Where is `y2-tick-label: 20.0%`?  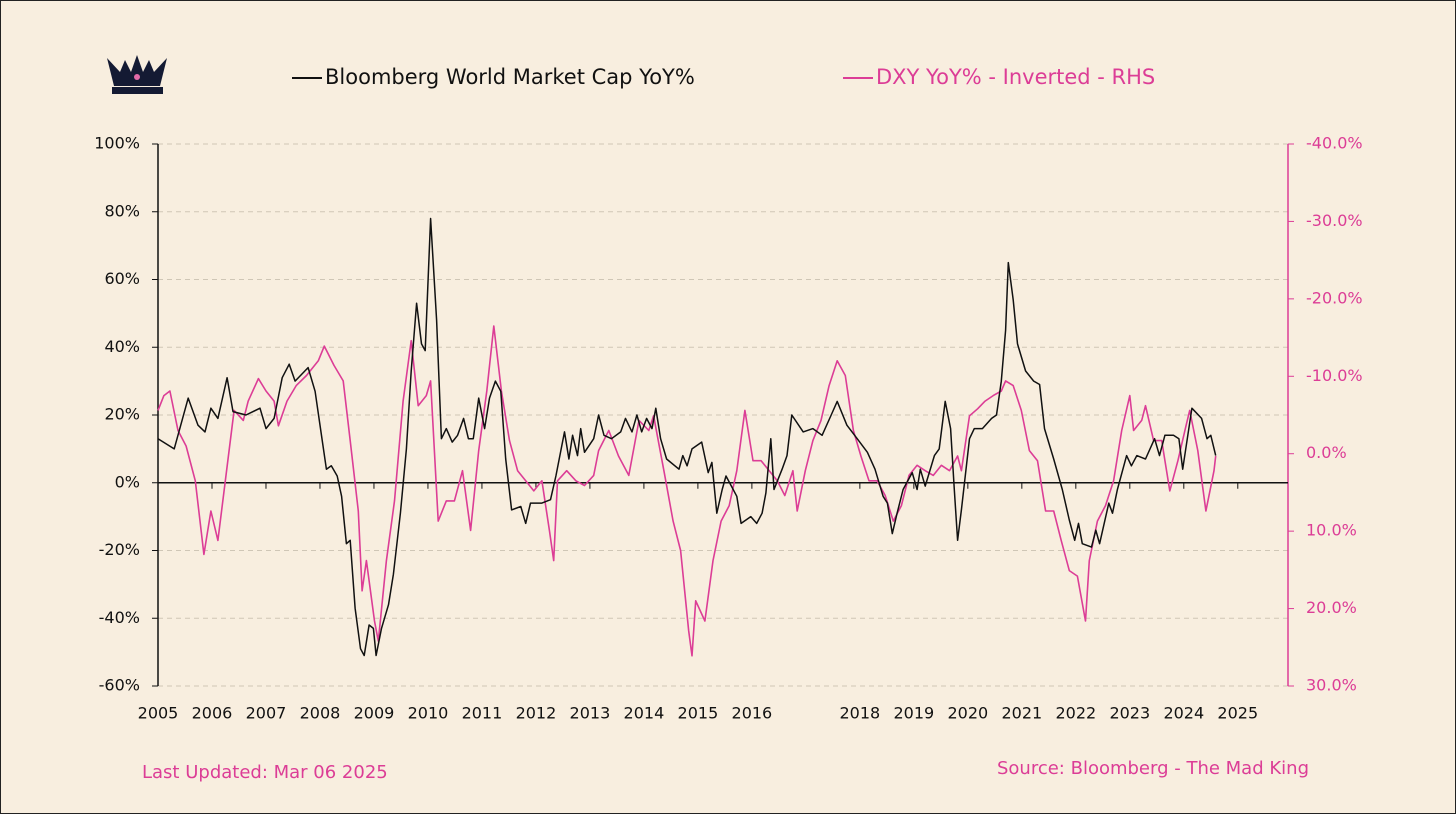
y2-tick-label: 20.0% is located at coordinates (1331, 607).